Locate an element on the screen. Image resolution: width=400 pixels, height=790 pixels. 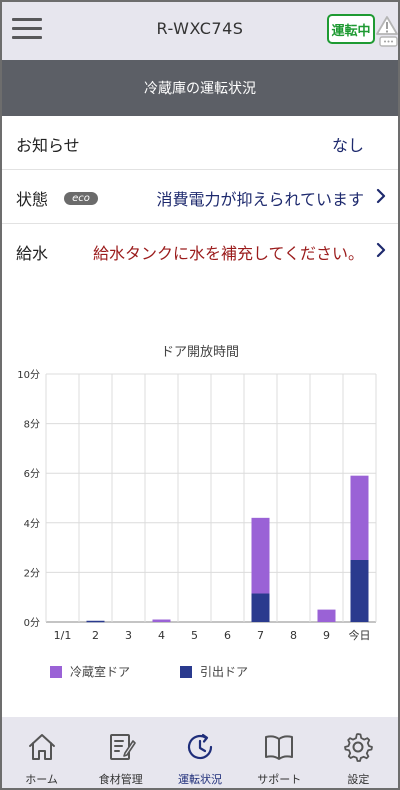
water-label: 給水 is located at coordinates (32, 253).